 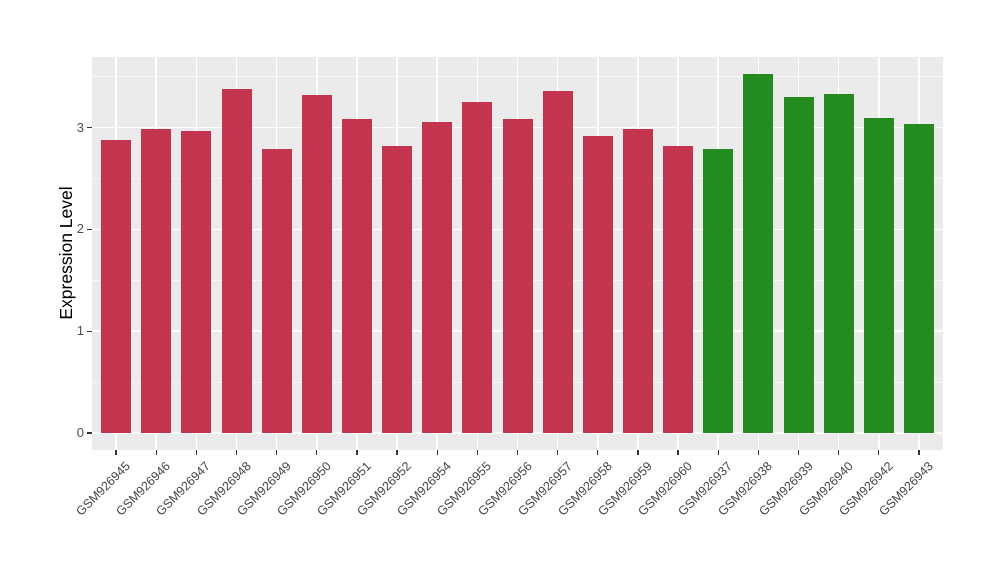 What do you see at coordinates (678, 289) in the screenshot?
I see `bar-GSM926960` at bounding box center [678, 289].